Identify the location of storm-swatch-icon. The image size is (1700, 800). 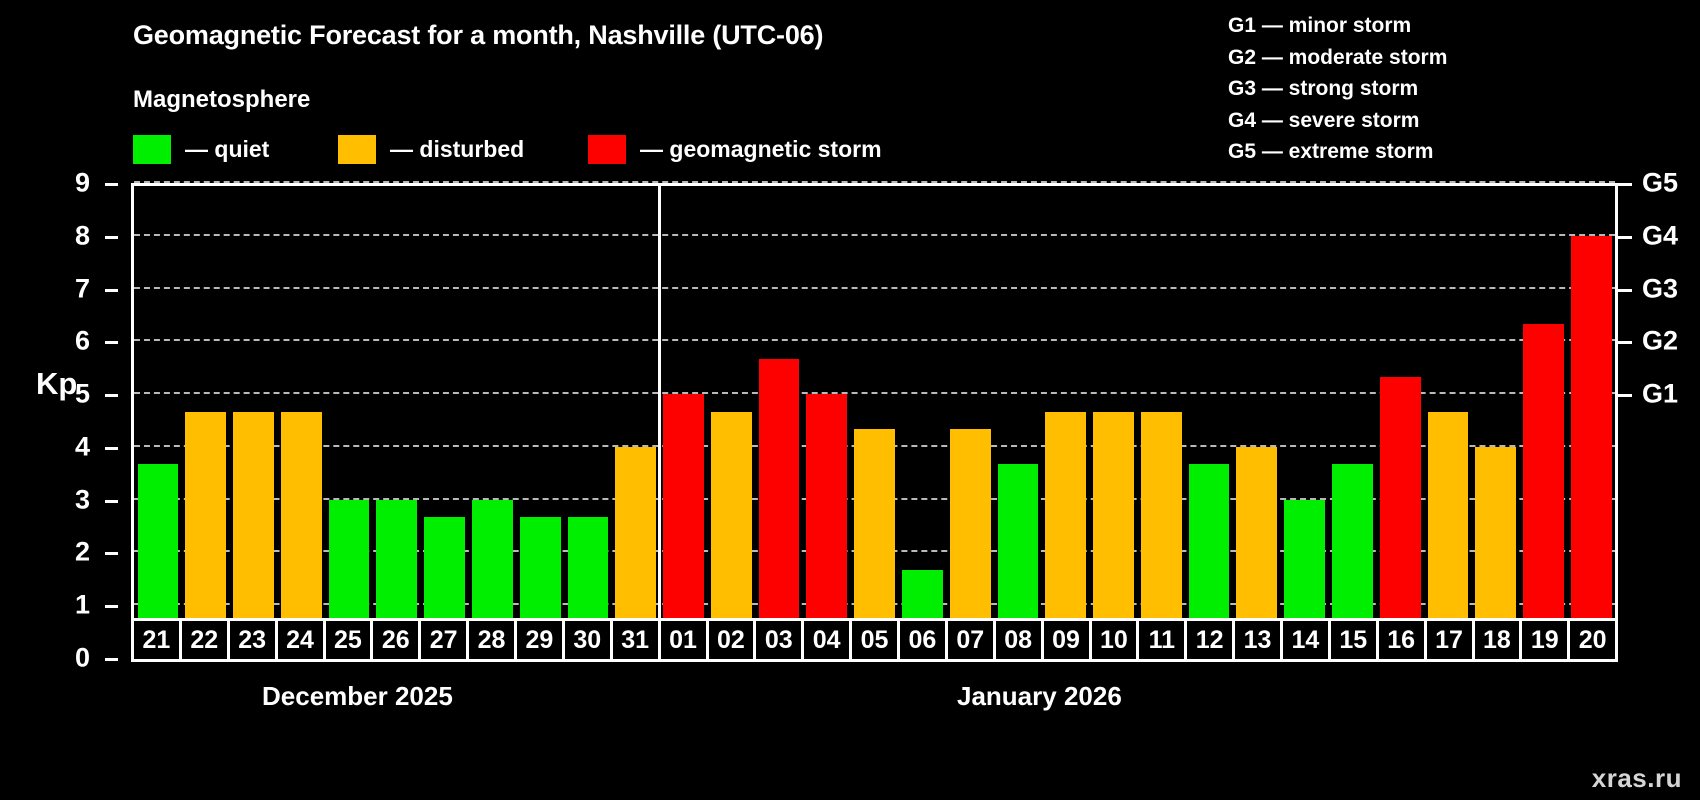
(607, 149).